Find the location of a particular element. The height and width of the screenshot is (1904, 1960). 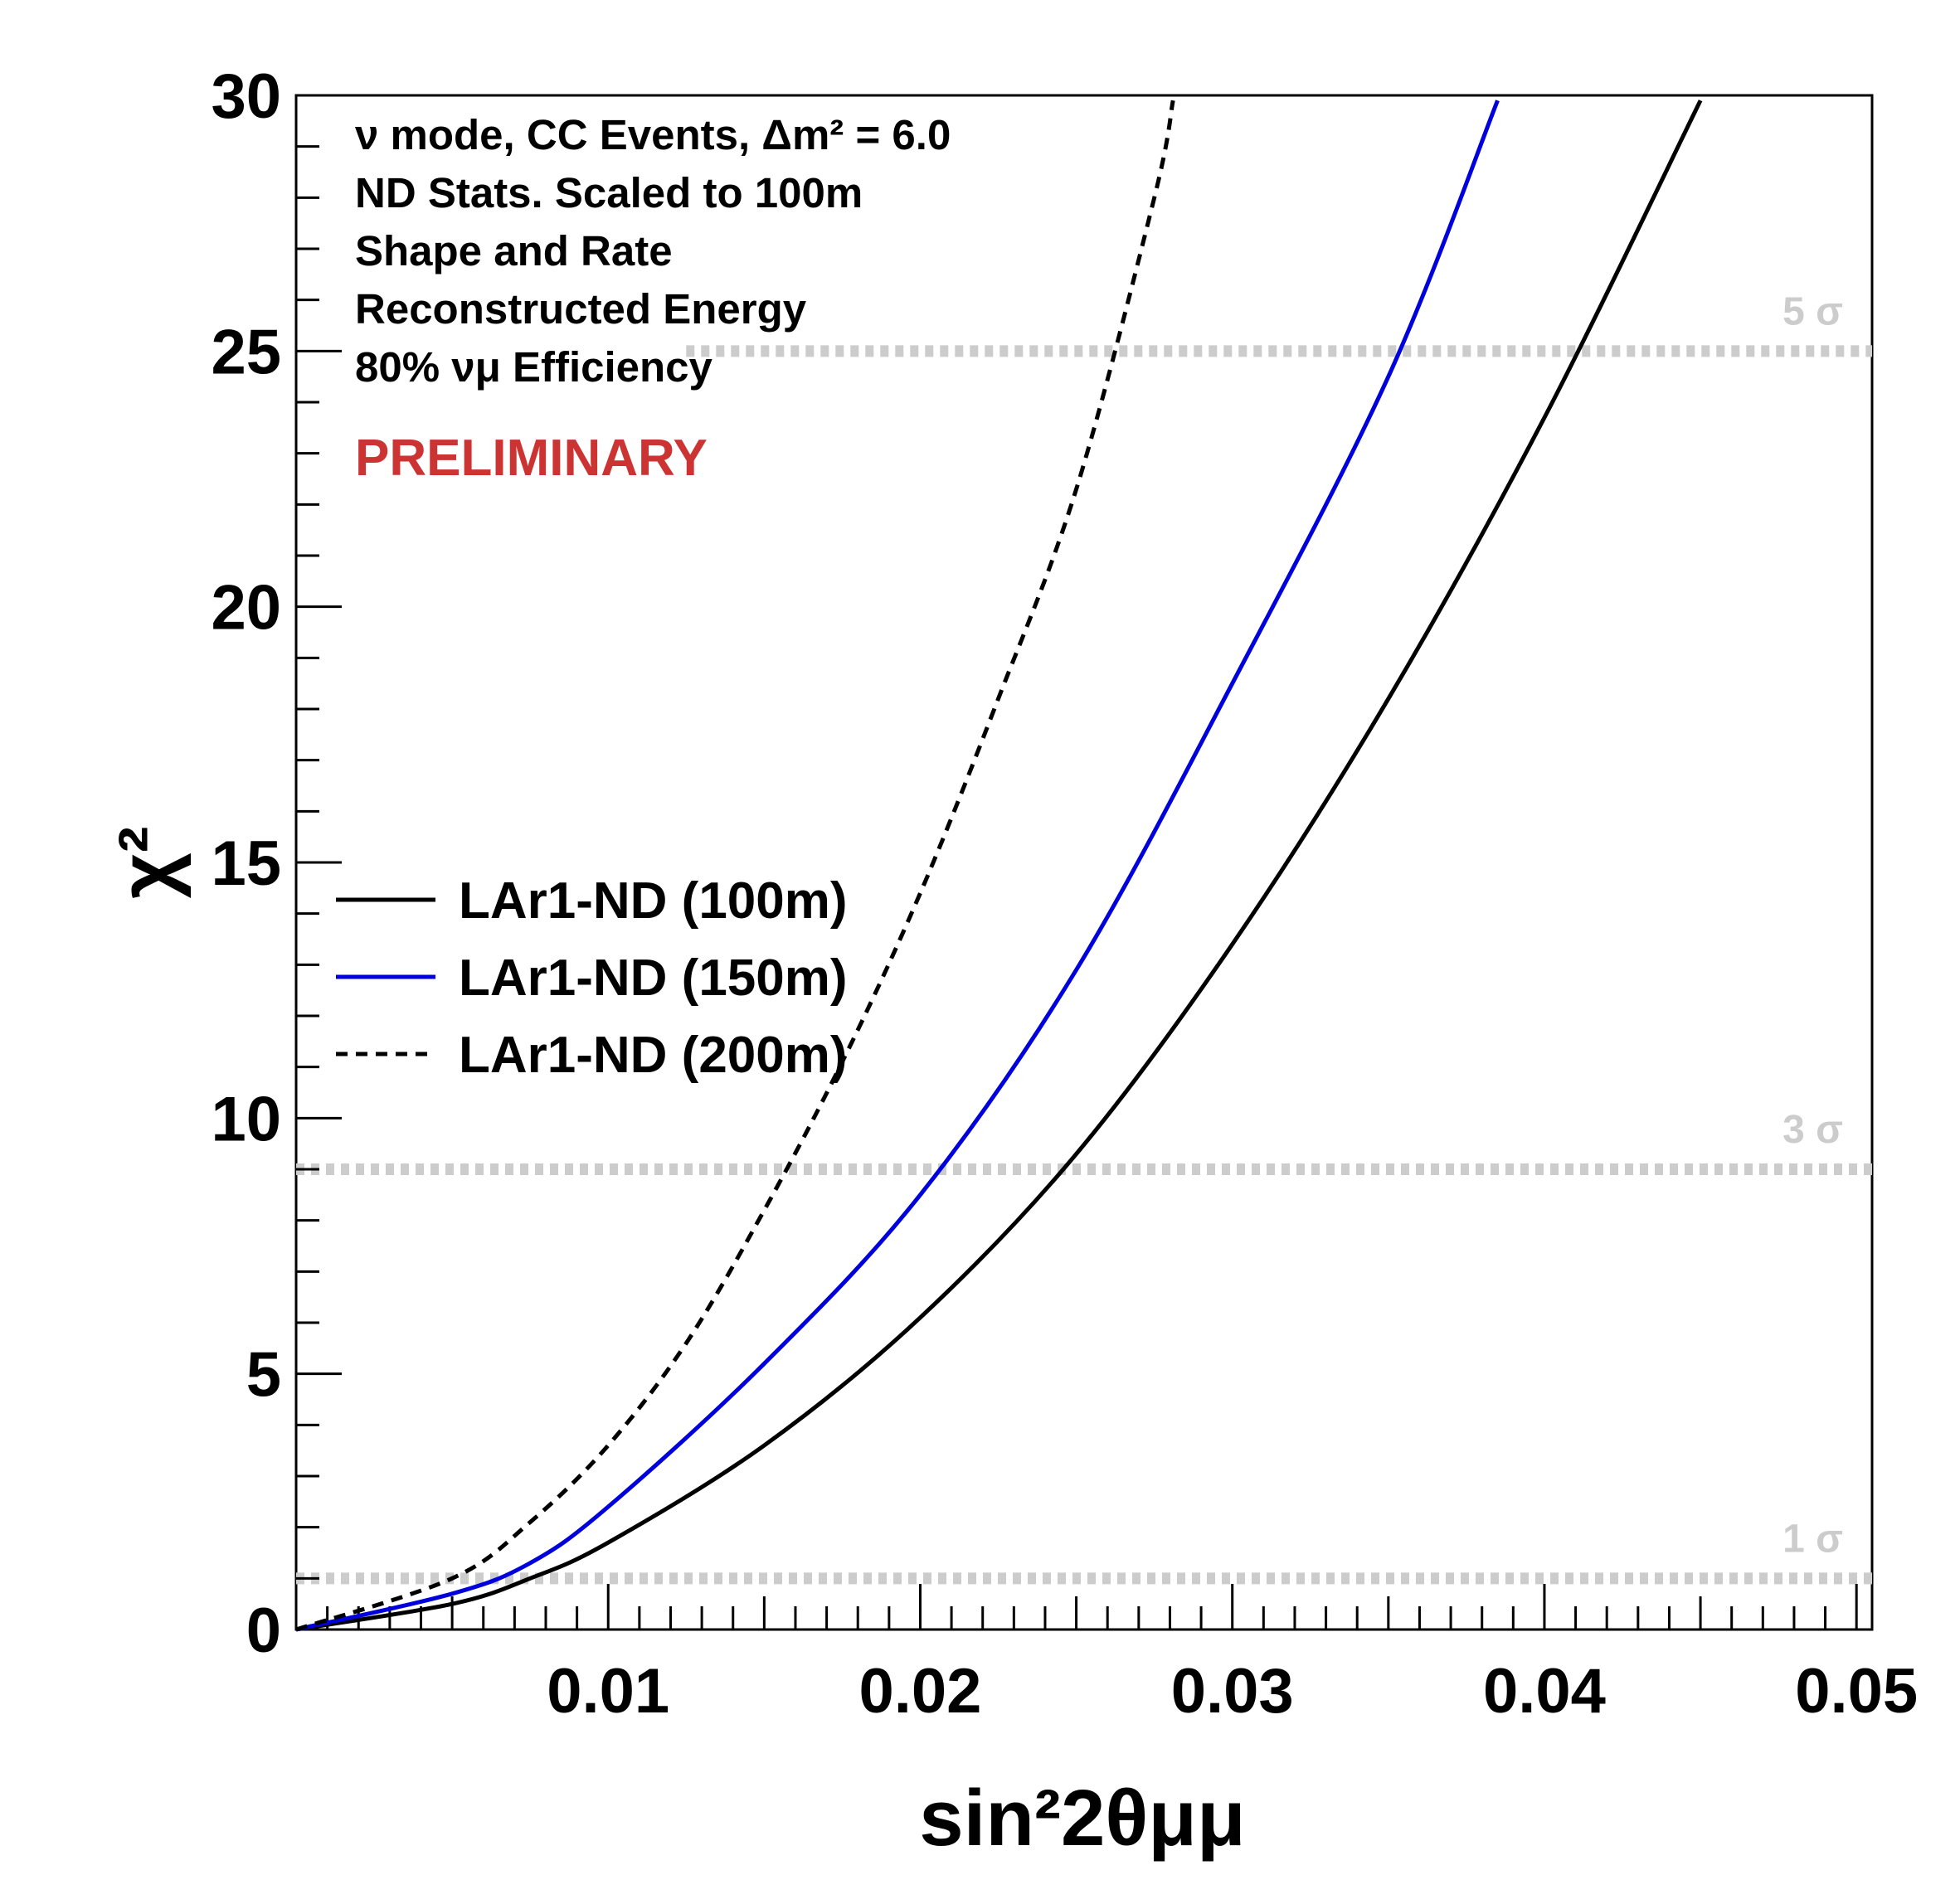

y-tick-label: 15 is located at coordinates (246, 863).